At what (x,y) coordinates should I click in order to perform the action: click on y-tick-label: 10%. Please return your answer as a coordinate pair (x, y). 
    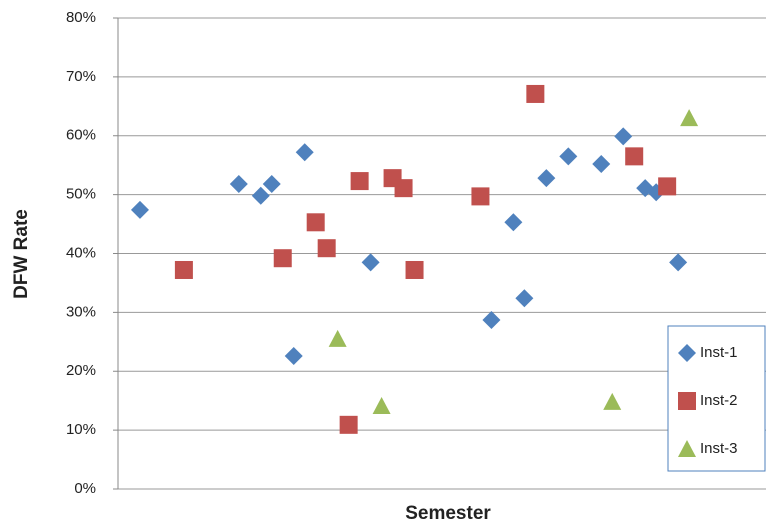
    Looking at the image, I should click on (81, 429).